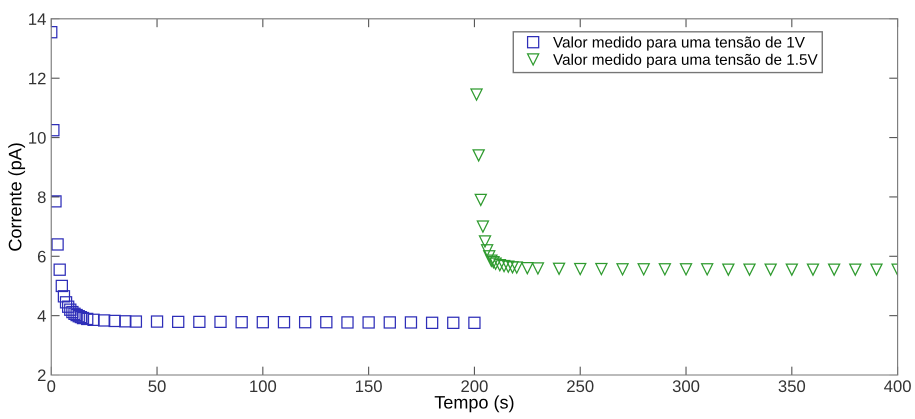  I want to click on x-tick-label: 100, so click(263, 386).